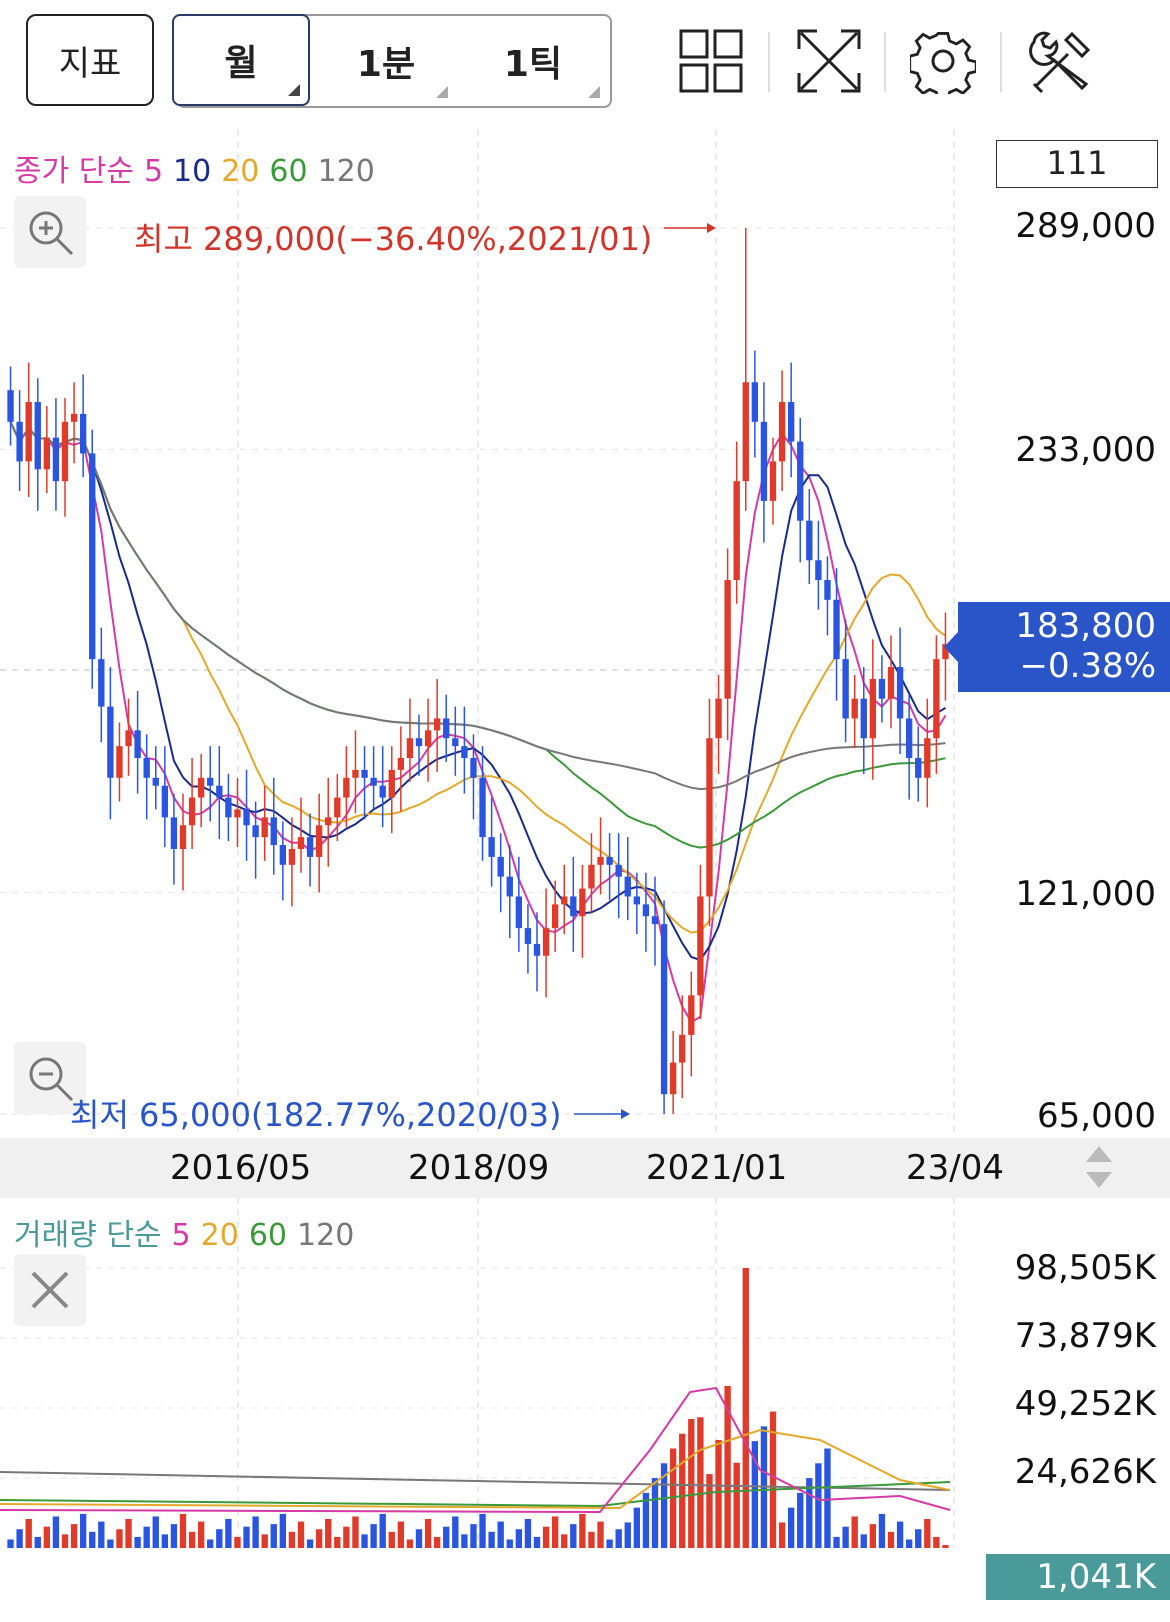  I want to click on vol-label-73879k: 73,879K, so click(1085, 1336).